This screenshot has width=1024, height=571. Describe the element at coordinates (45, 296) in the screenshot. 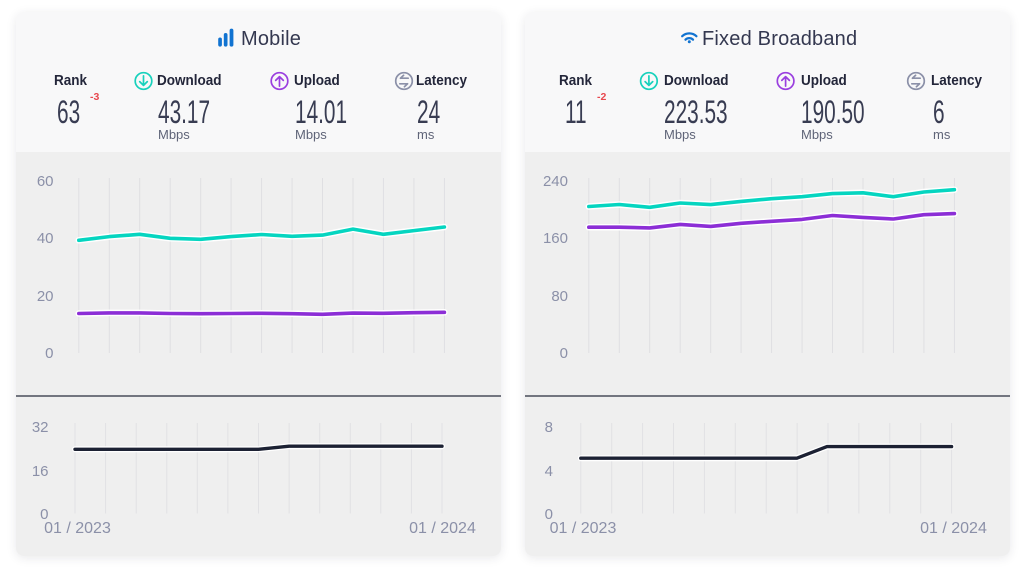

I see `svg-text: 20` at that location.